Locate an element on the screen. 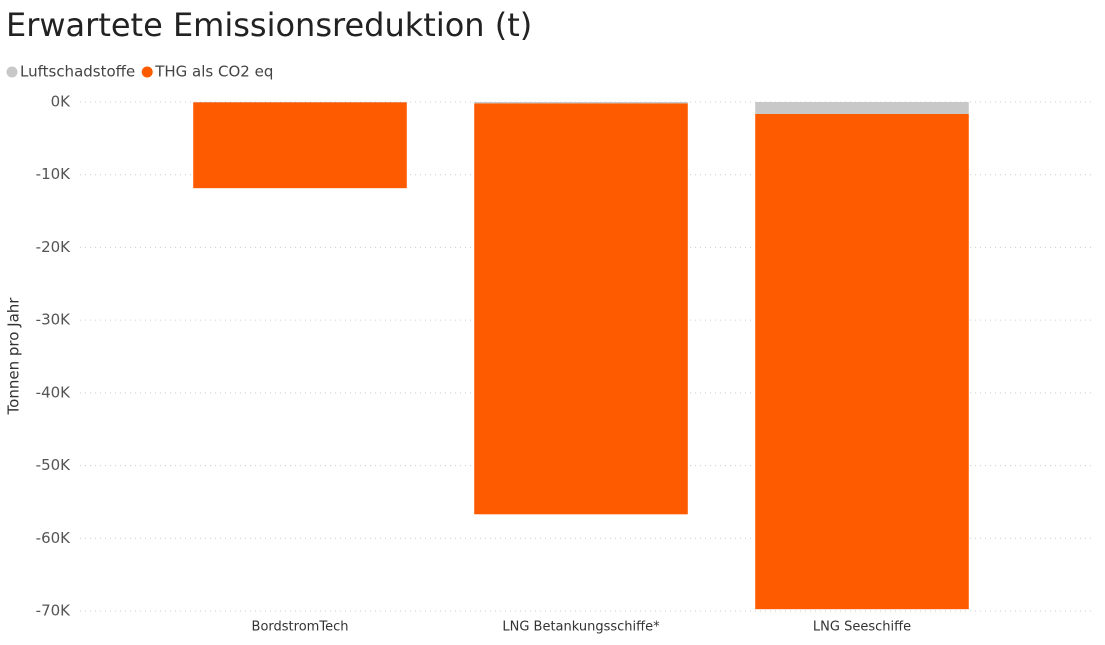 This screenshot has width=1105, height=645. chart-title: Erwartete Emissionsreduktion (t) is located at coordinates (269, 25).